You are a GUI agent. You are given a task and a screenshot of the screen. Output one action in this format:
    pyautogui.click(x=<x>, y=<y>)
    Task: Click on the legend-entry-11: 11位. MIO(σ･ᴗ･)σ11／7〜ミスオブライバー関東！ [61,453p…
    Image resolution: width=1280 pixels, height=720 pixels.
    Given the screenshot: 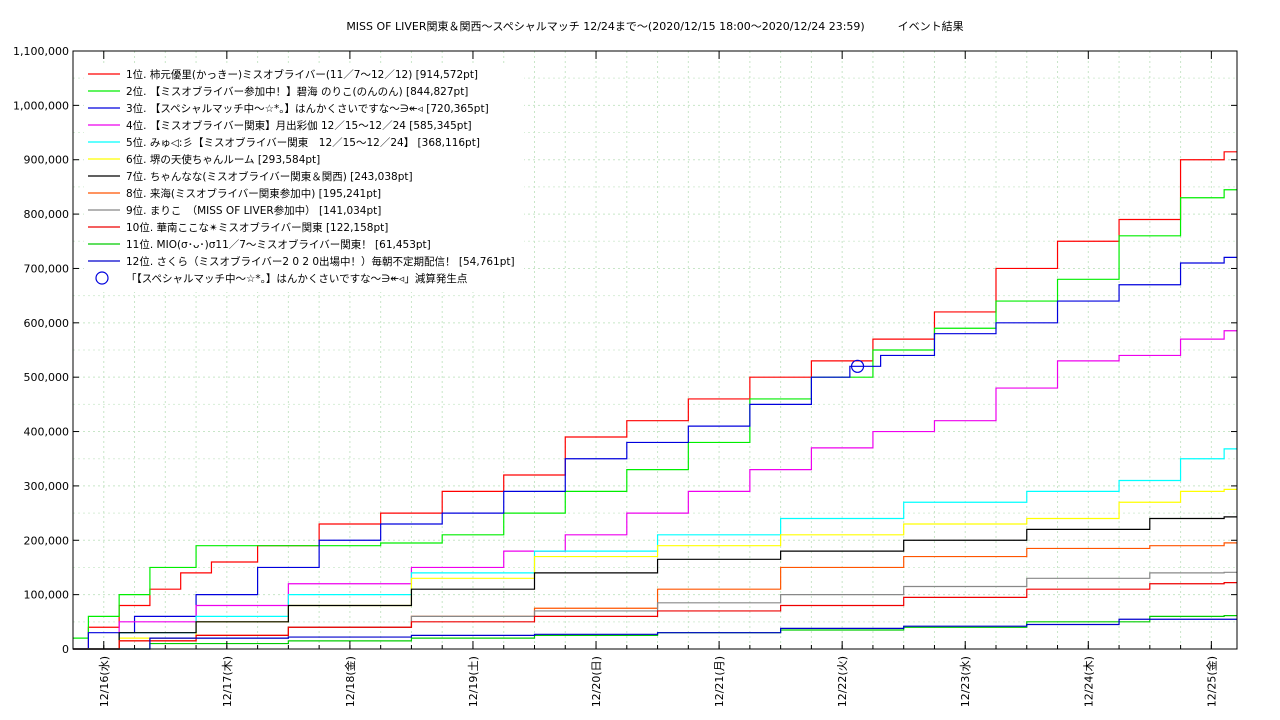 What is the action you would take?
    pyautogui.click(x=278, y=244)
    